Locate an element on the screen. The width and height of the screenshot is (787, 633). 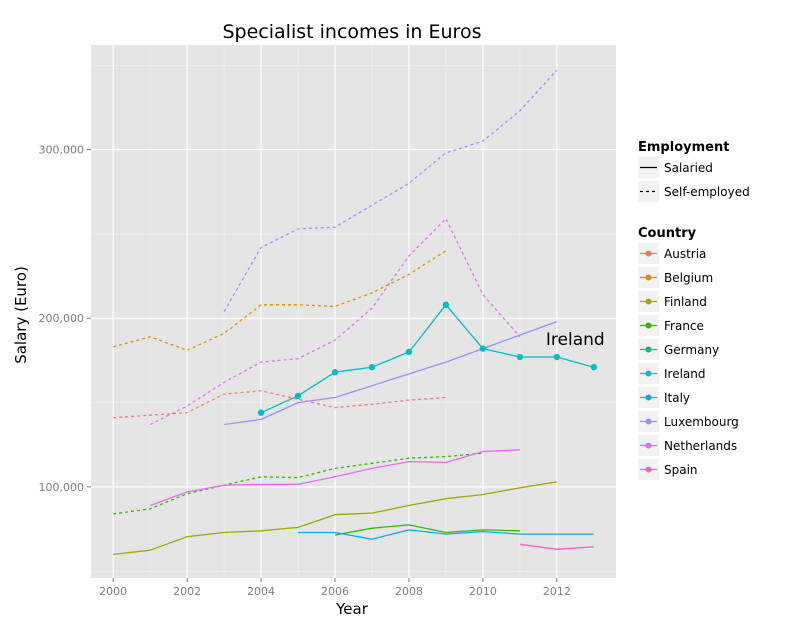
legend-label-self-employed: Self-employed is located at coordinates (707, 192).